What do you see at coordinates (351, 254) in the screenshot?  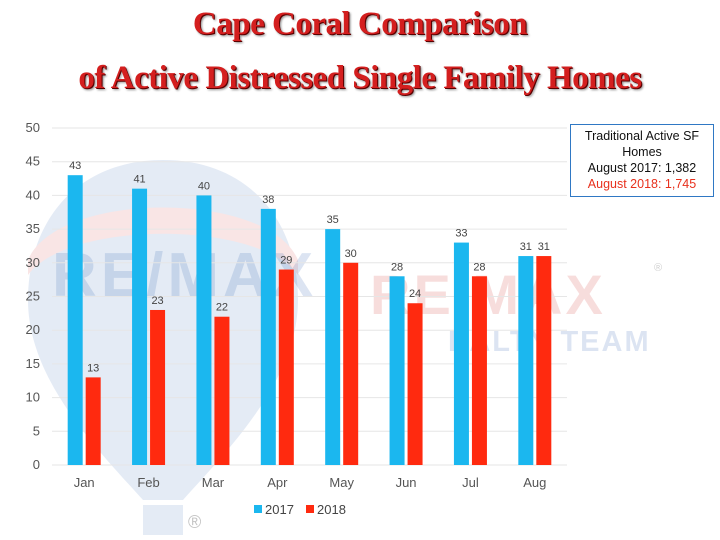 I see `data-label: 30` at bounding box center [351, 254].